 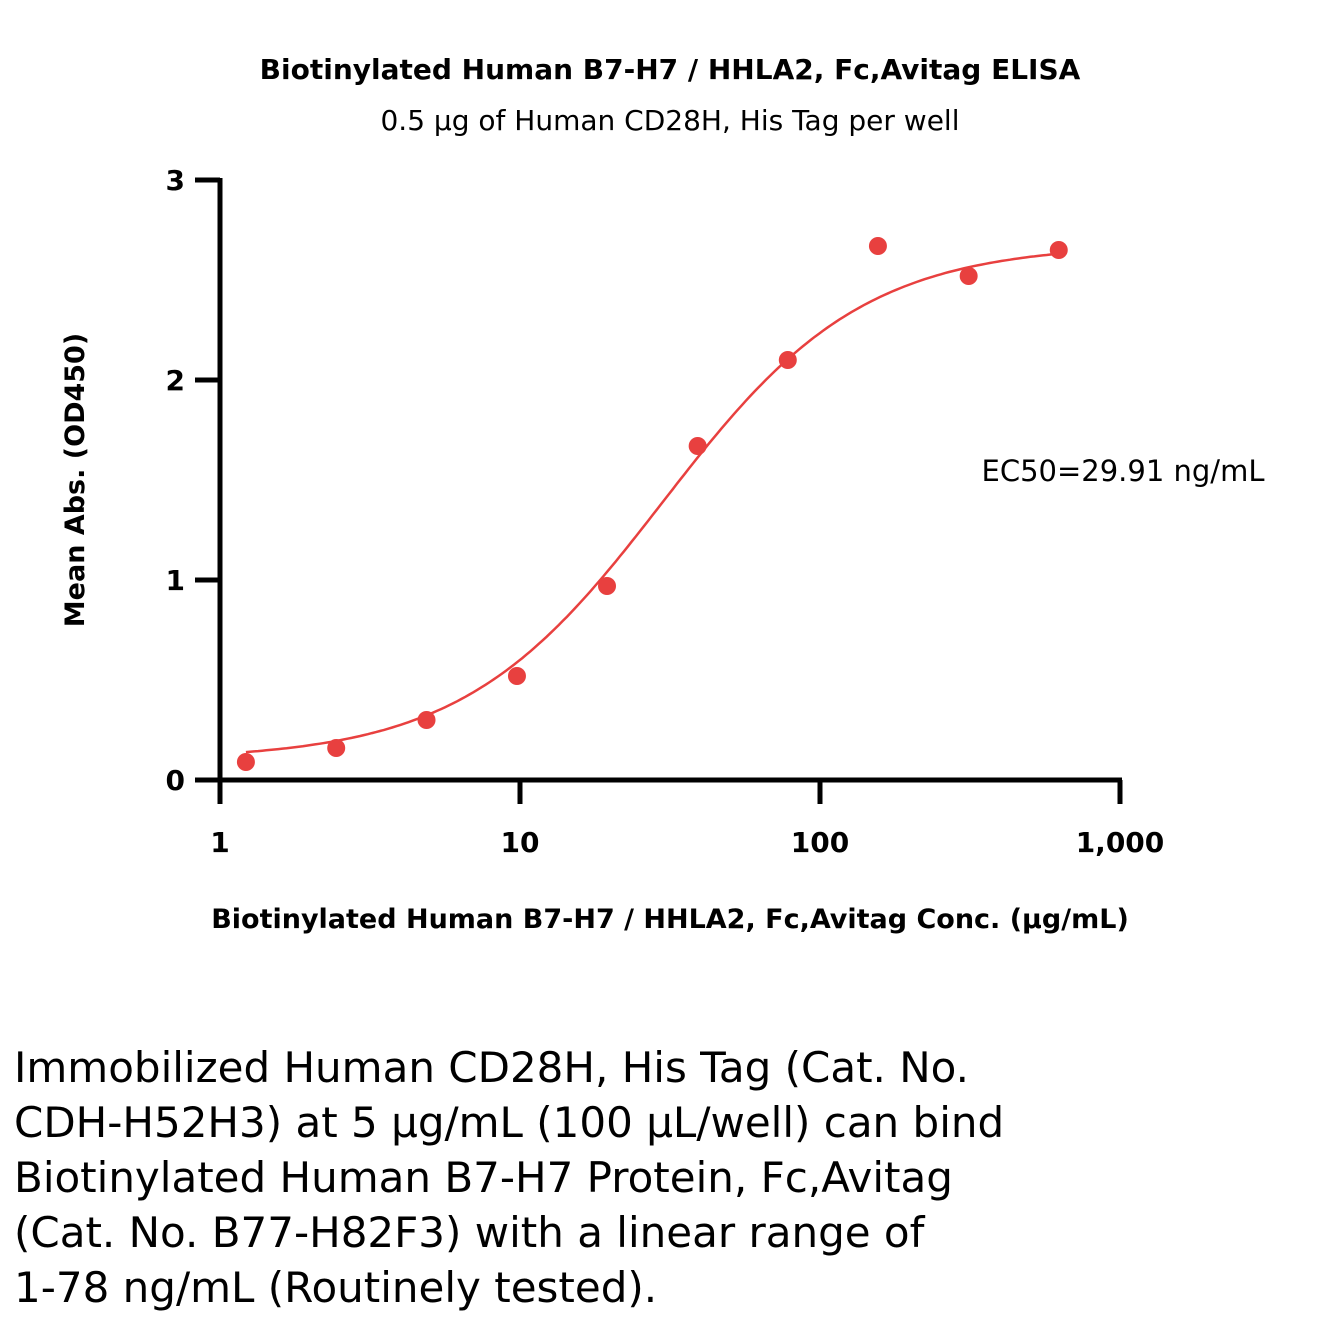 What do you see at coordinates (669, 120) in the screenshot?
I see `chart-subtitle: 0.5 μg of Human CD28H, His Tag per well` at bounding box center [669, 120].